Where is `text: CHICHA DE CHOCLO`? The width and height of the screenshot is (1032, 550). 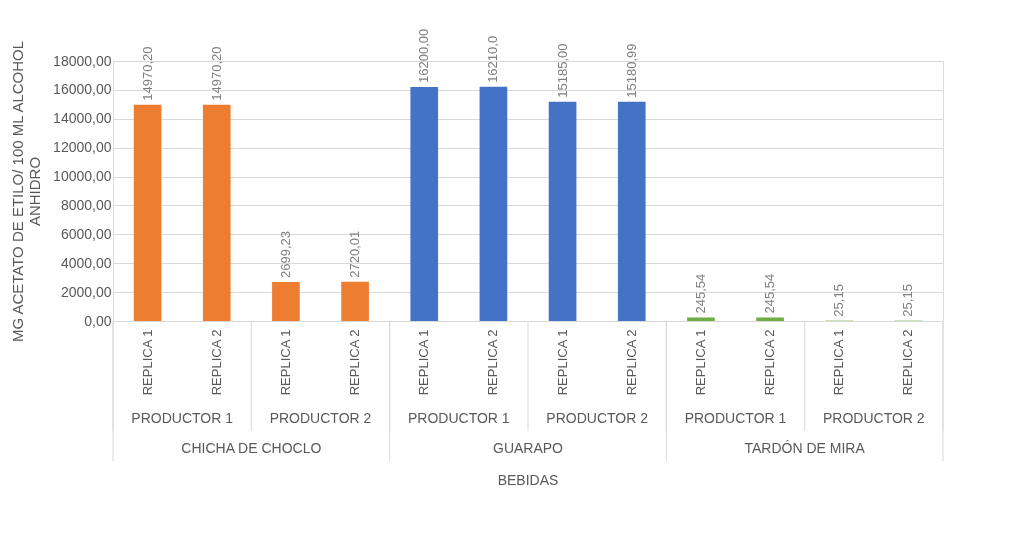
text: CHICHA DE CHOCLO is located at coordinates (251, 448).